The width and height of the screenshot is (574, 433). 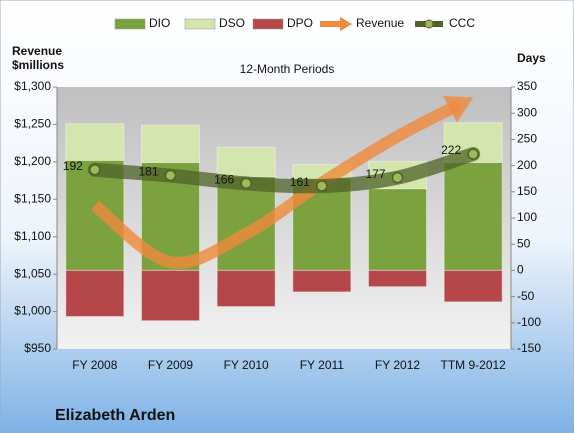 I want to click on y2-tick-label: -150, so click(x=529, y=348).